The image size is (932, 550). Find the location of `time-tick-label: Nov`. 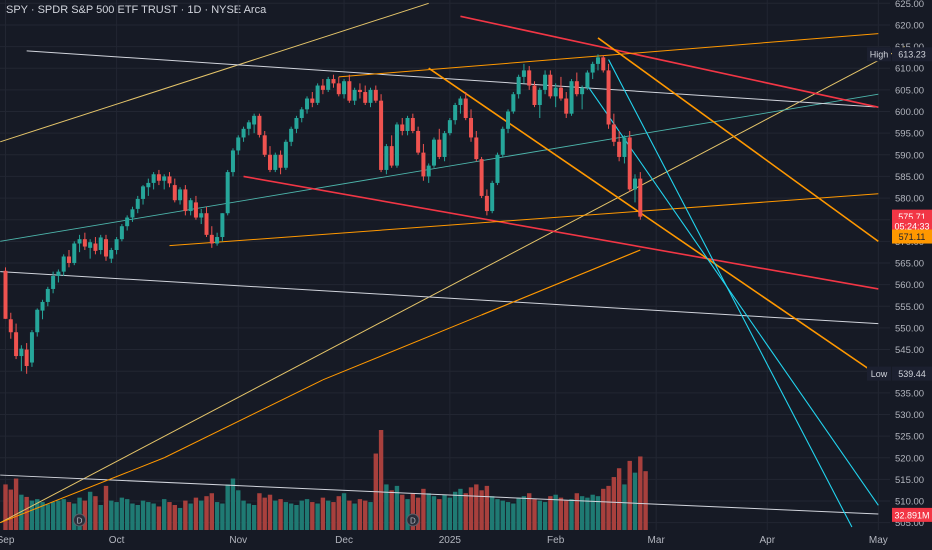

time-tick-label: Nov is located at coordinates (238, 540).